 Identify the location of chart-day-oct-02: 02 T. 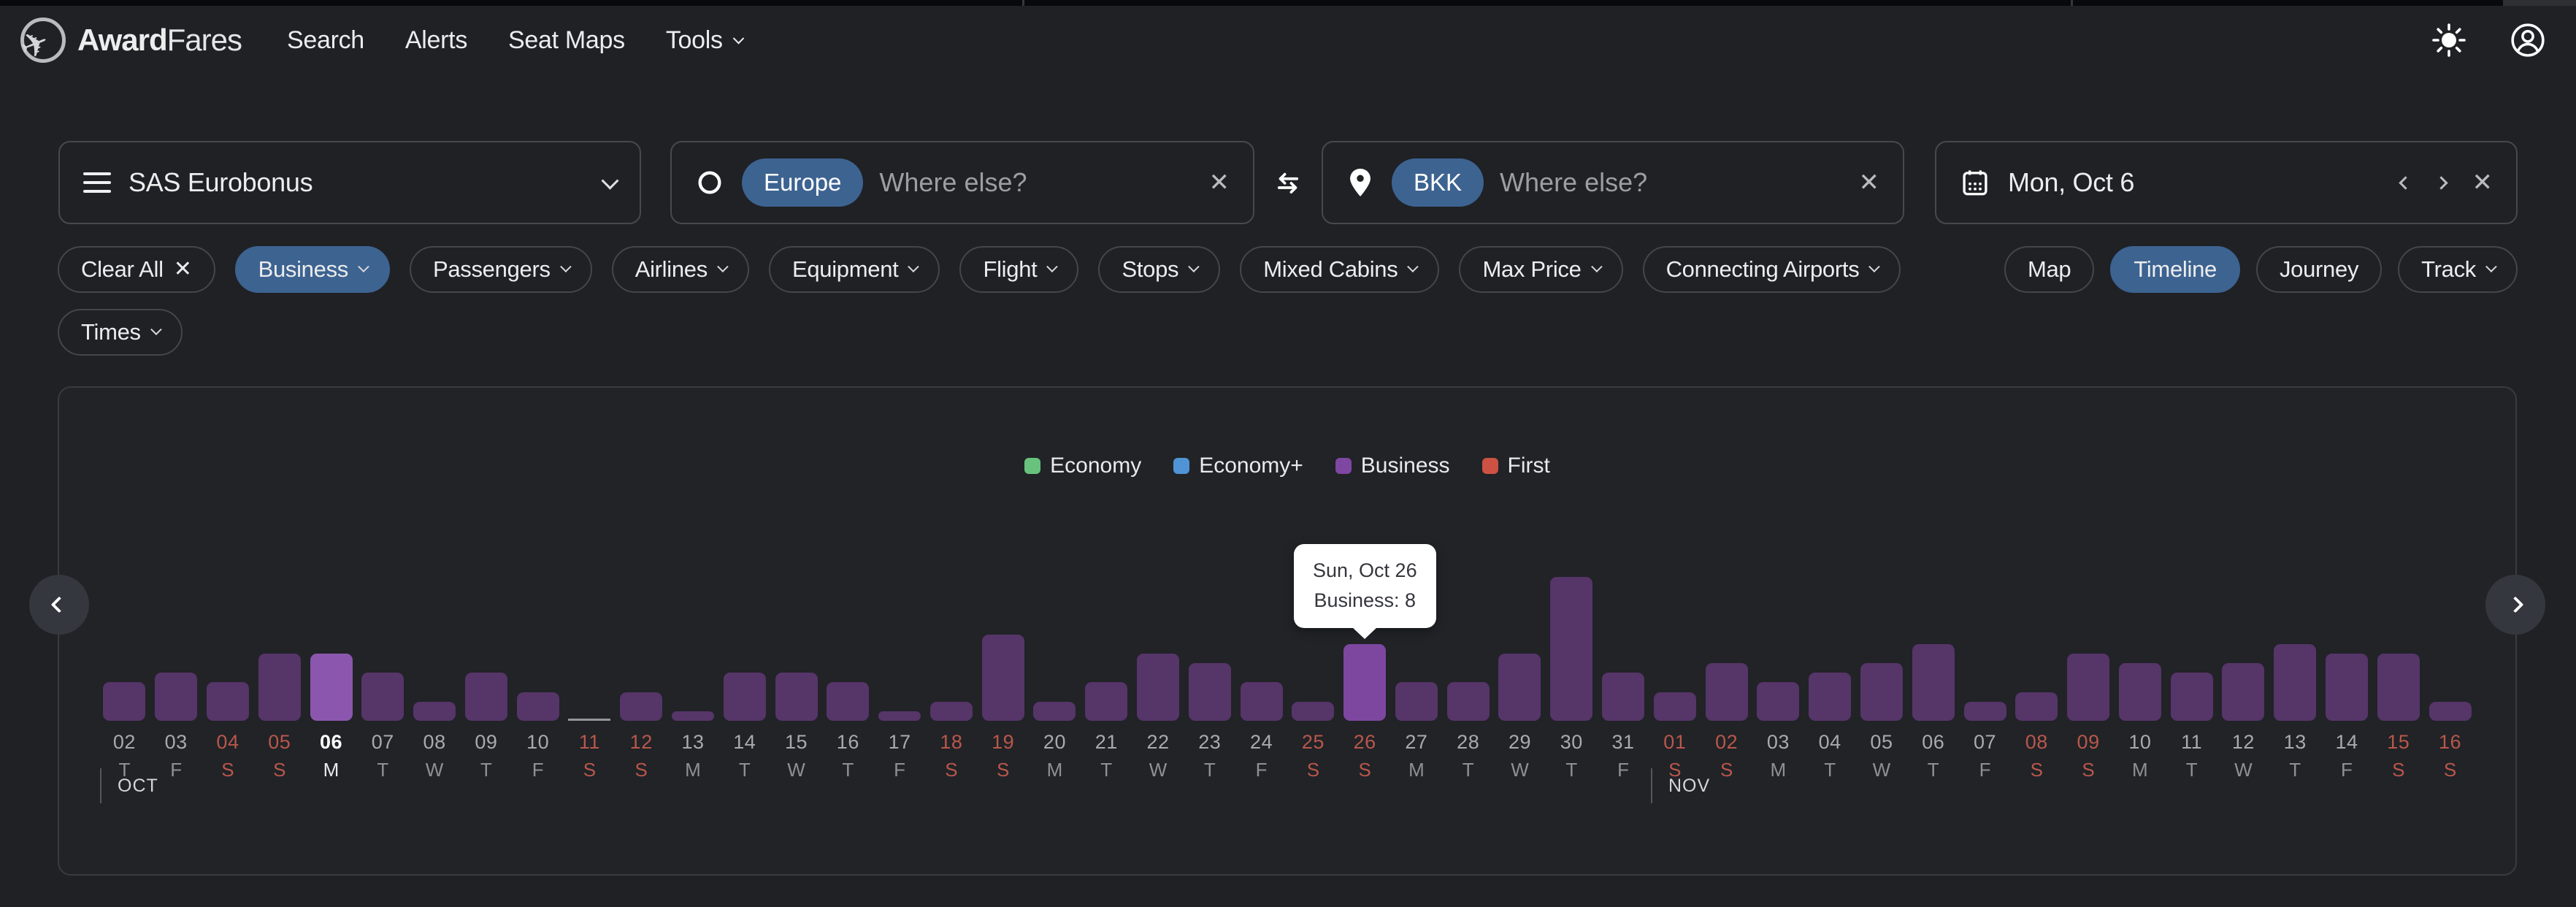
(124, 678).